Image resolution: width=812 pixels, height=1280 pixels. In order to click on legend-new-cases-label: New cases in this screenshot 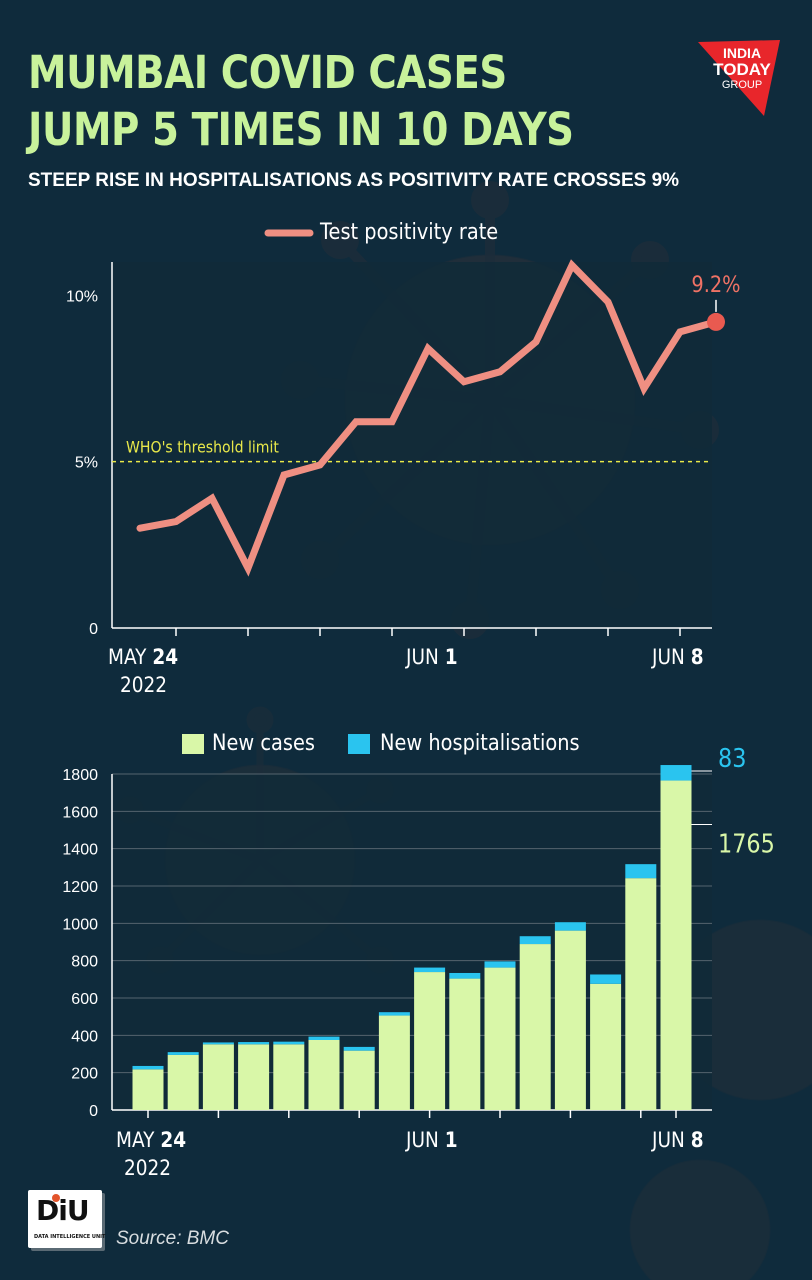, I will do `click(263, 743)`.